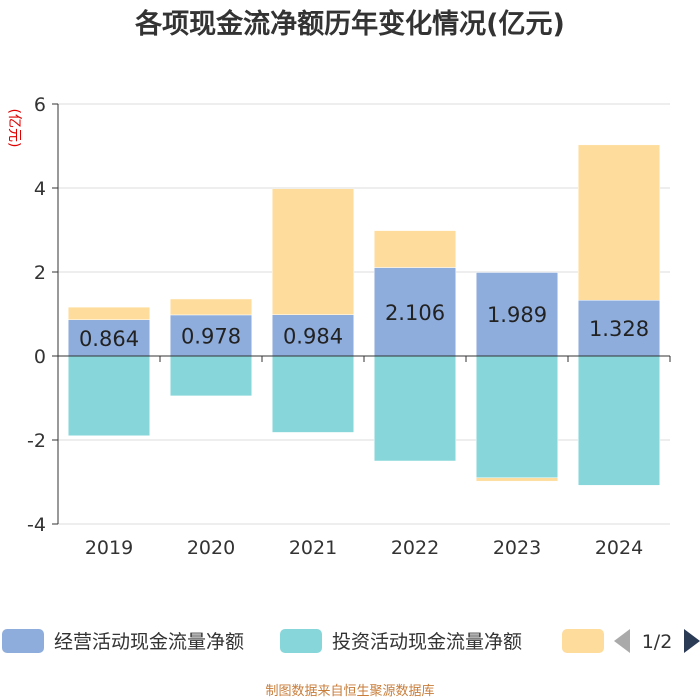 This screenshot has width=700, height=700. Describe the element at coordinates (14, 128) in the screenshot. I see `y-axis-label: (亿元)` at that location.